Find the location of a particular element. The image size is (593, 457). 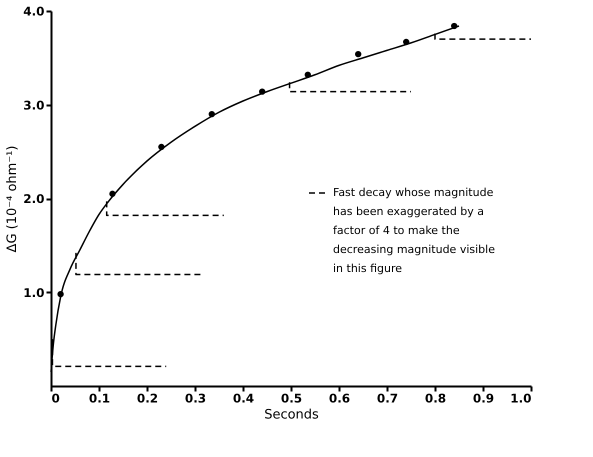

x-tick-label: 0.4 is located at coordinates (243, 399).